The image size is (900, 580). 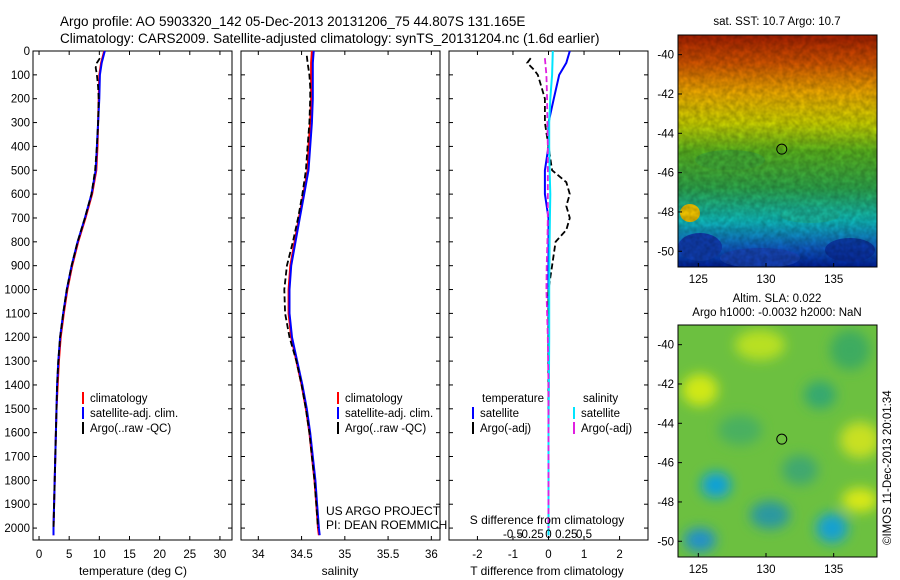 I want to click on depth-tick-label: 0, so click(x=27, y=52).